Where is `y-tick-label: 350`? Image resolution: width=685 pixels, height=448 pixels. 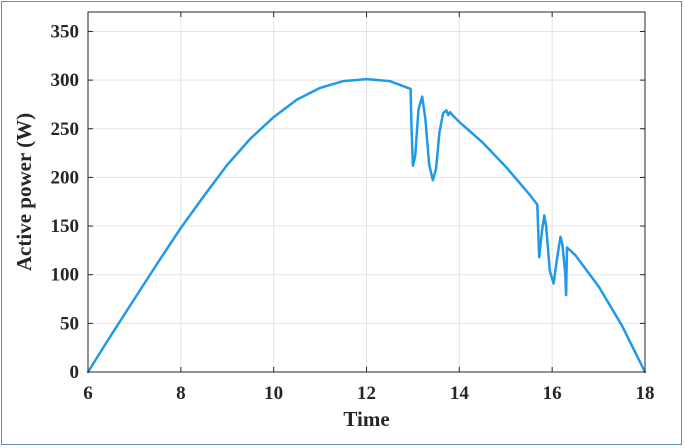 y-tick-label: 350 is located at coordinates (65, 31).